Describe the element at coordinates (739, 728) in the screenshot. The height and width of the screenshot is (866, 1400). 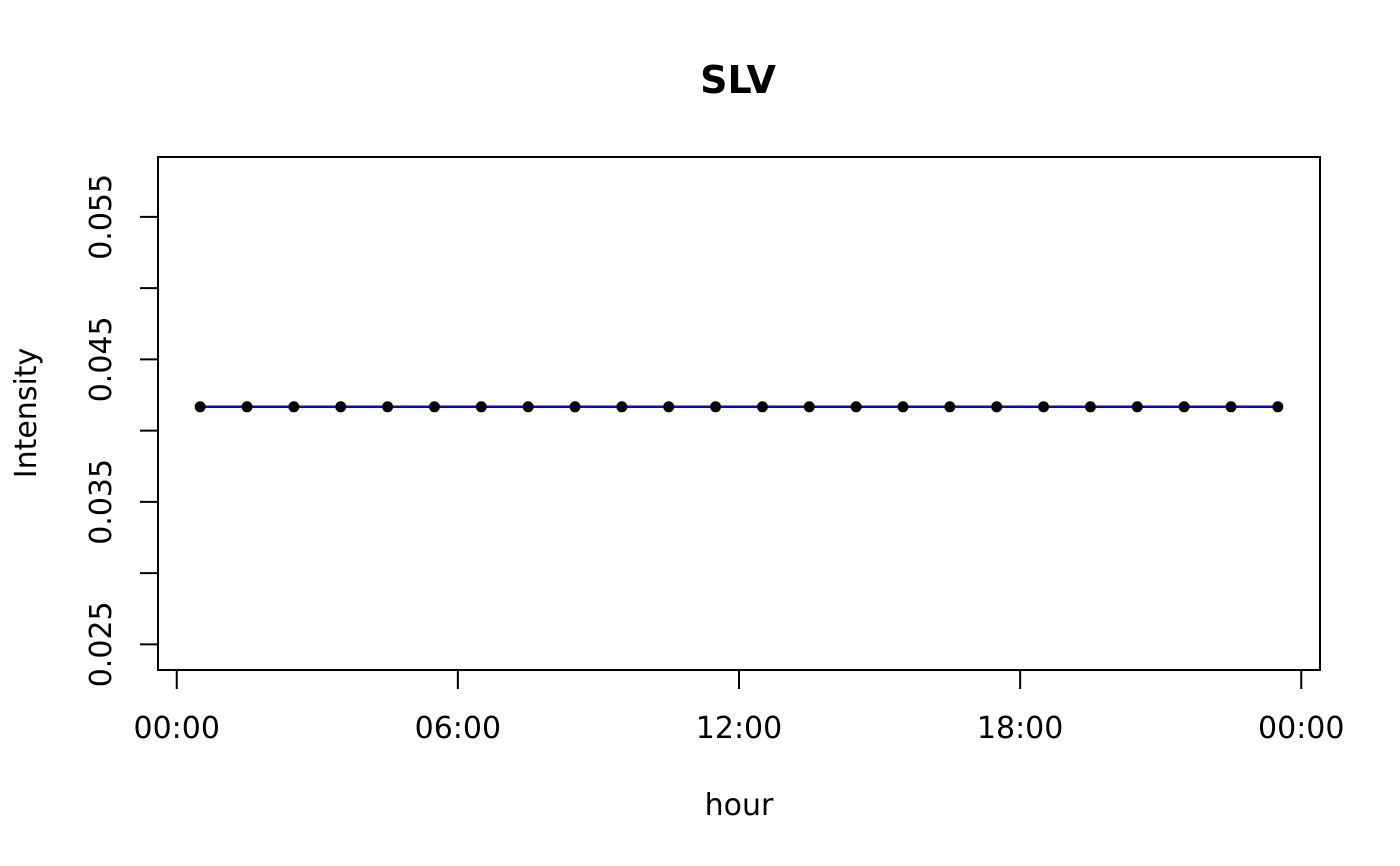
I see `x-tick-label: 12:00` at that location.